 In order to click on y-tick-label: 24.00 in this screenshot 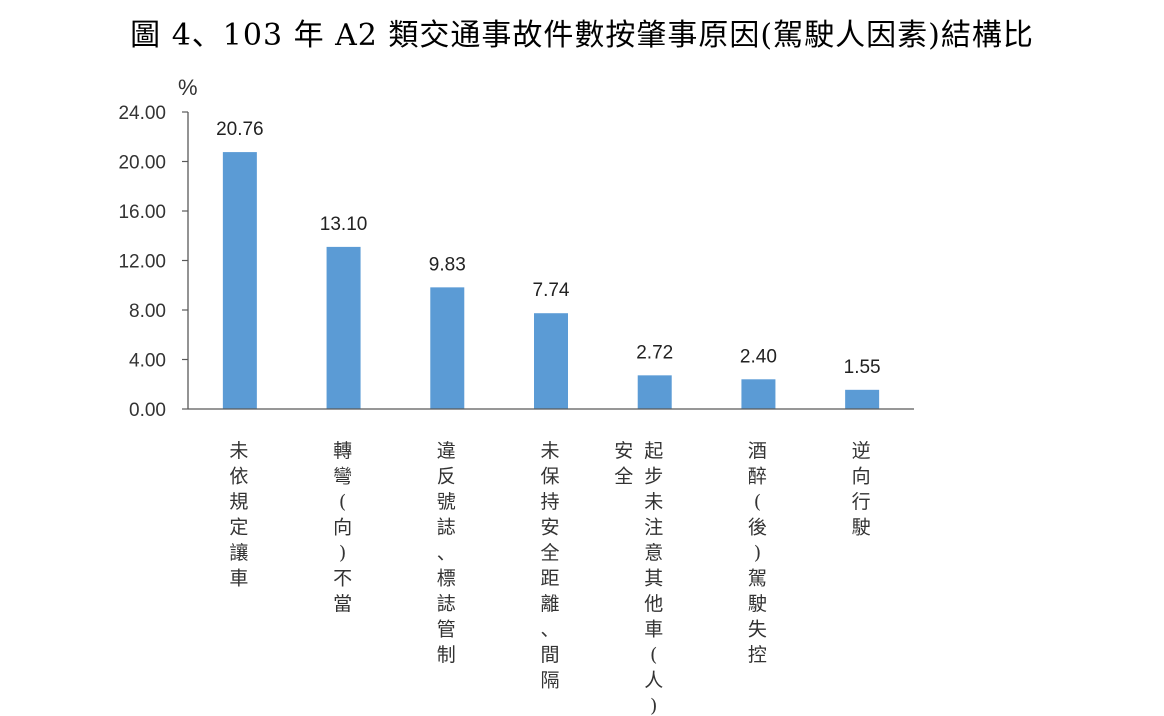, I will do `click(142, 113)`.